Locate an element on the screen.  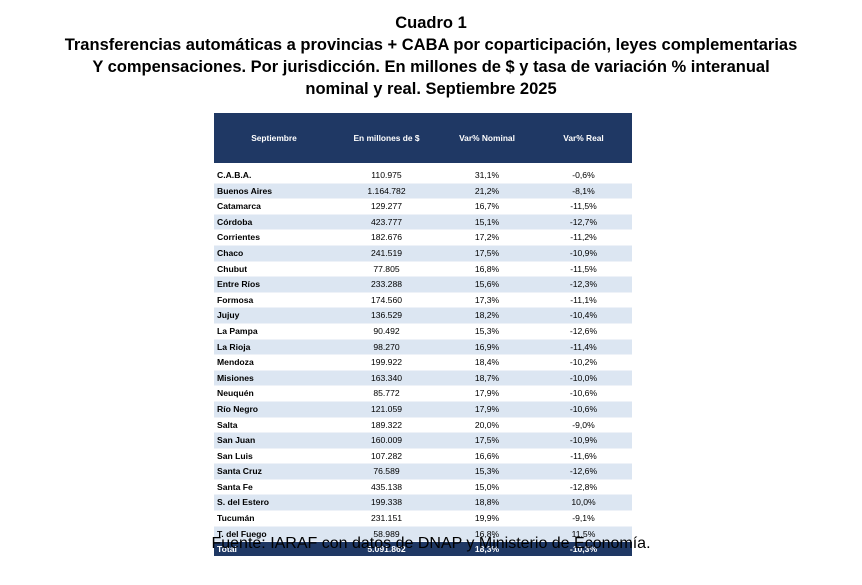
real-cell: -11,4% is located at coordinates (583, 347).